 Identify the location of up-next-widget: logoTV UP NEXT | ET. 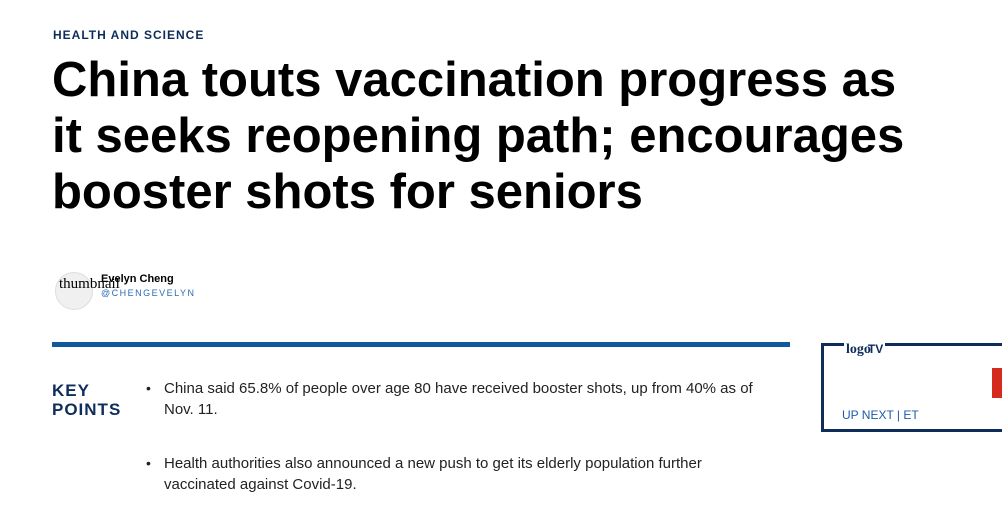
(911, 387).